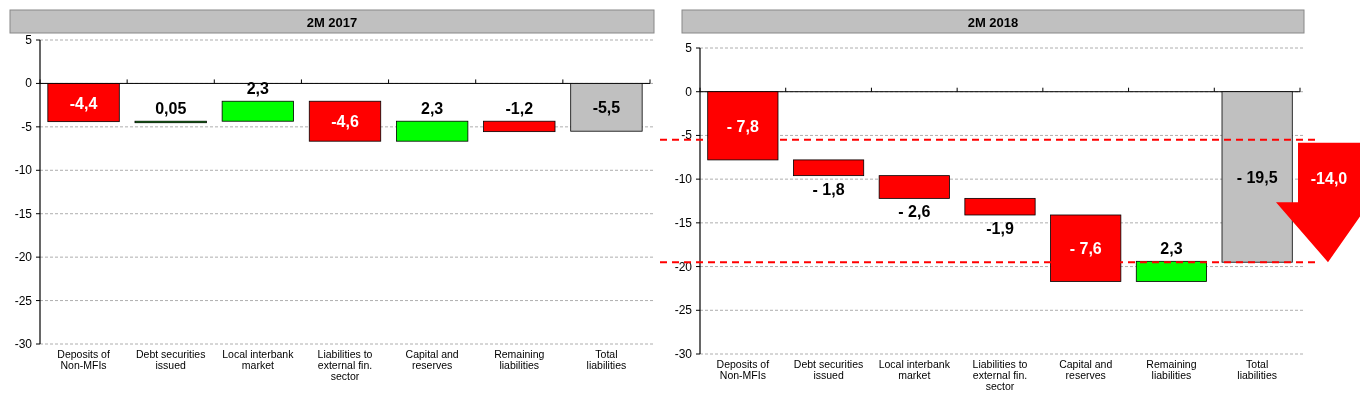 Image resolution: width=1360 pixels, height=401 pixels. Describe the element at coordinates (83, 103) in the screenshot. I see `data-label: -4,4` at that location.